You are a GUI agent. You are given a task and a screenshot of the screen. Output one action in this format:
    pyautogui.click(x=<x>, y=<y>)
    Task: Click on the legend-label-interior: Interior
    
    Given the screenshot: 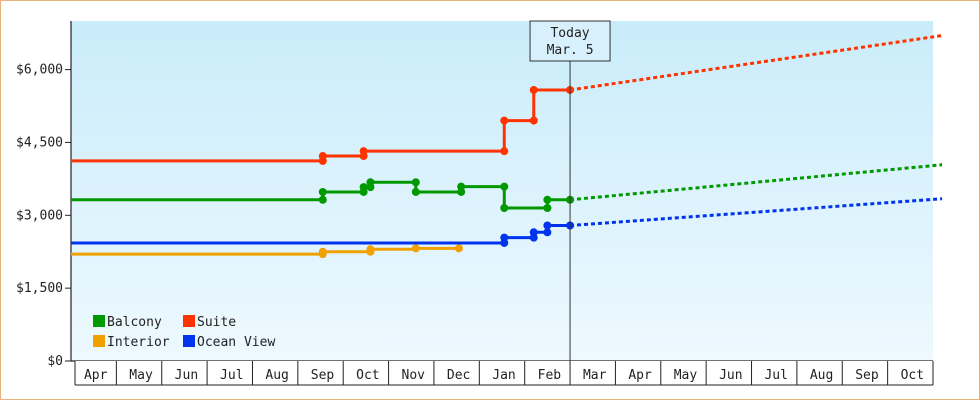 What is the action you would take?
    pyautogui.click(x=138, y=342)
    